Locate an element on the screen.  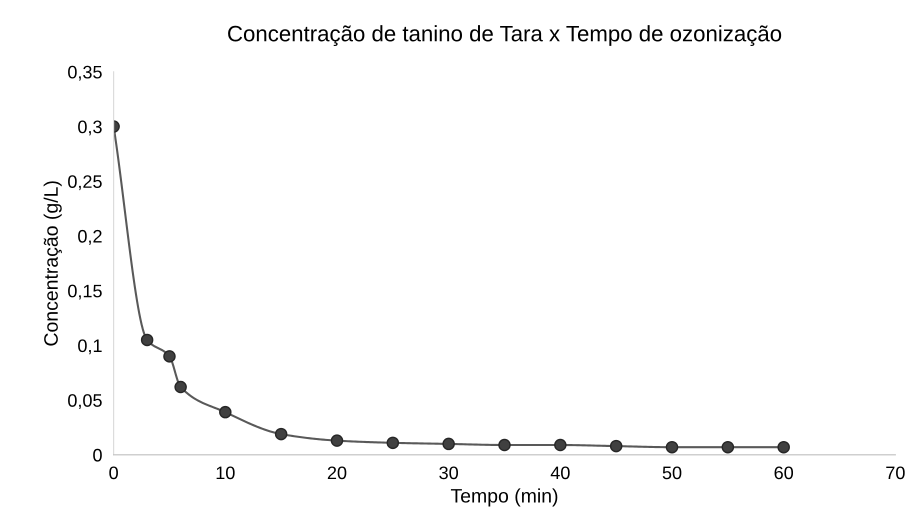
x-tick-label: 20 is located at coordinates (337, 473).